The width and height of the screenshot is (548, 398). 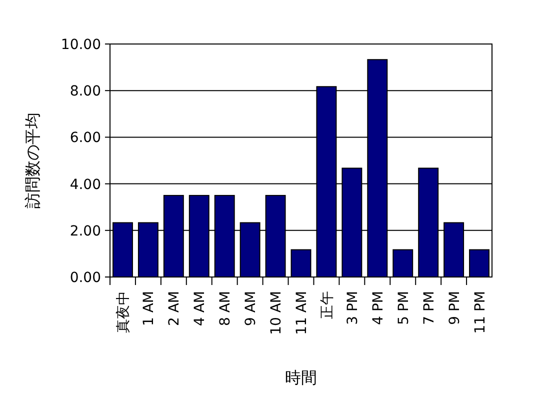 What do you see at coordinates (85, 231) in the screenshot?
I see `y-tick-label: 2.00` at bounding box center [85, 231].